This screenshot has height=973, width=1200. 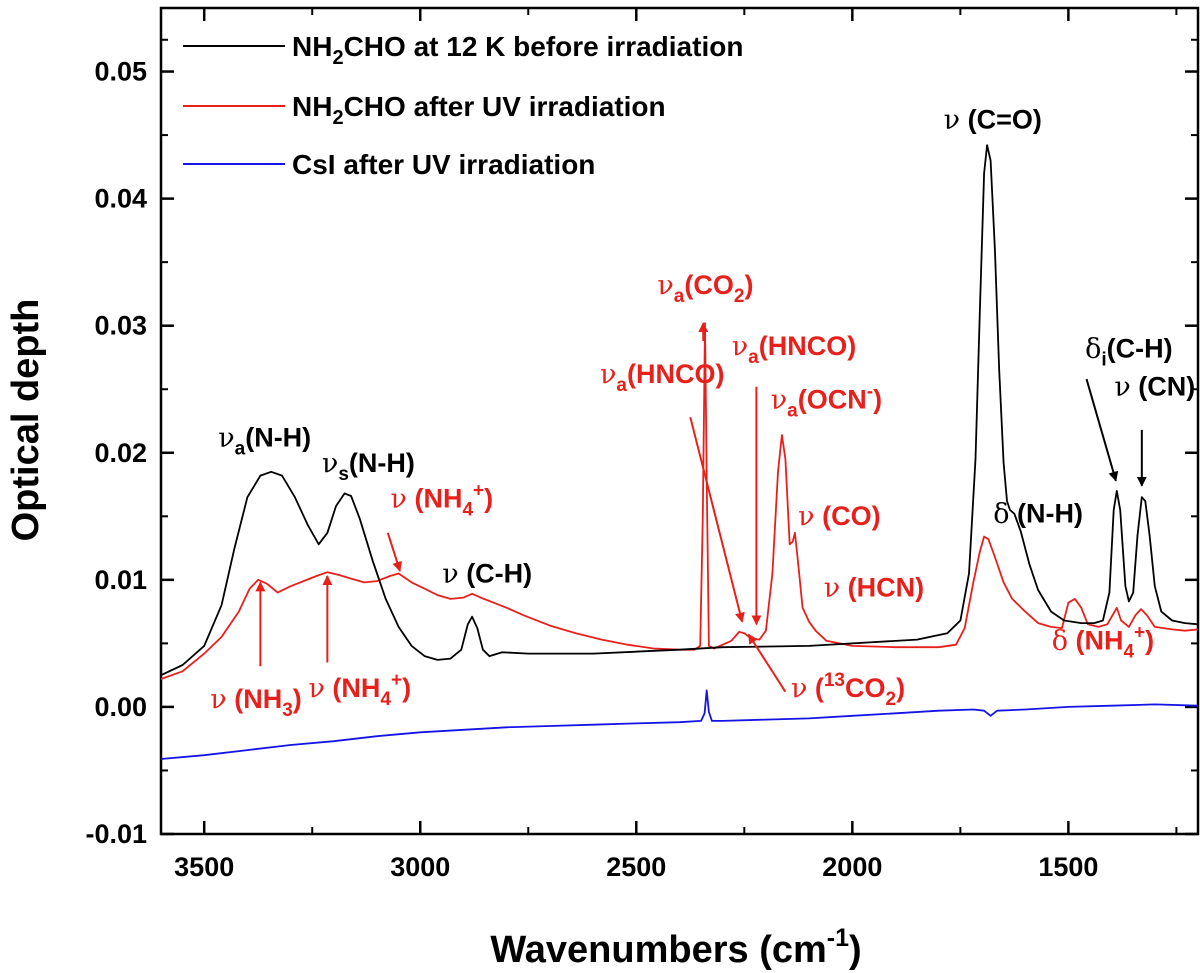 I want to click on peak-label: ν (HCN), so click(x=874, y=587).